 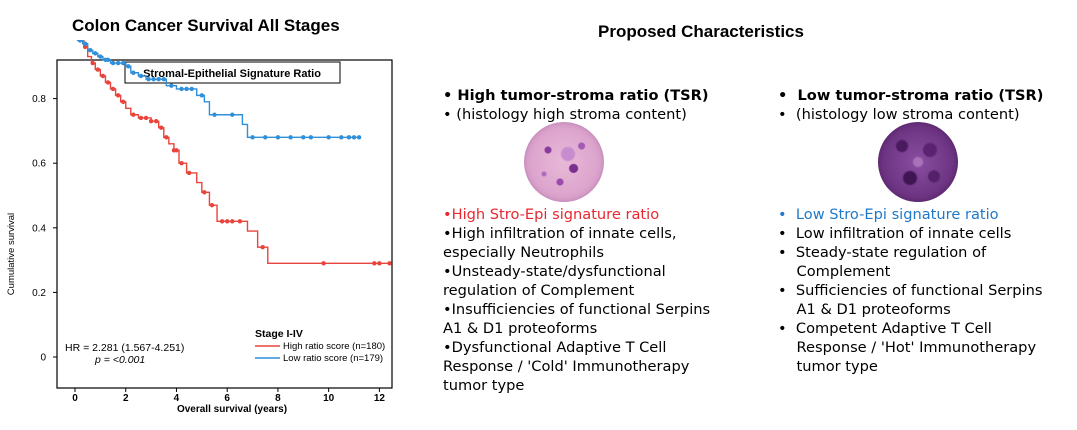 I want to click on x-tick-label: 2, so click(x=126, y=398).